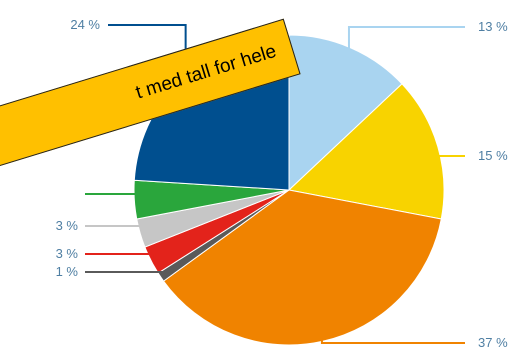 The image size is (526, 353). Describe the element at coordinates (85, 24) in the screenshot. I see `percentage-label: 24 %` at that location.